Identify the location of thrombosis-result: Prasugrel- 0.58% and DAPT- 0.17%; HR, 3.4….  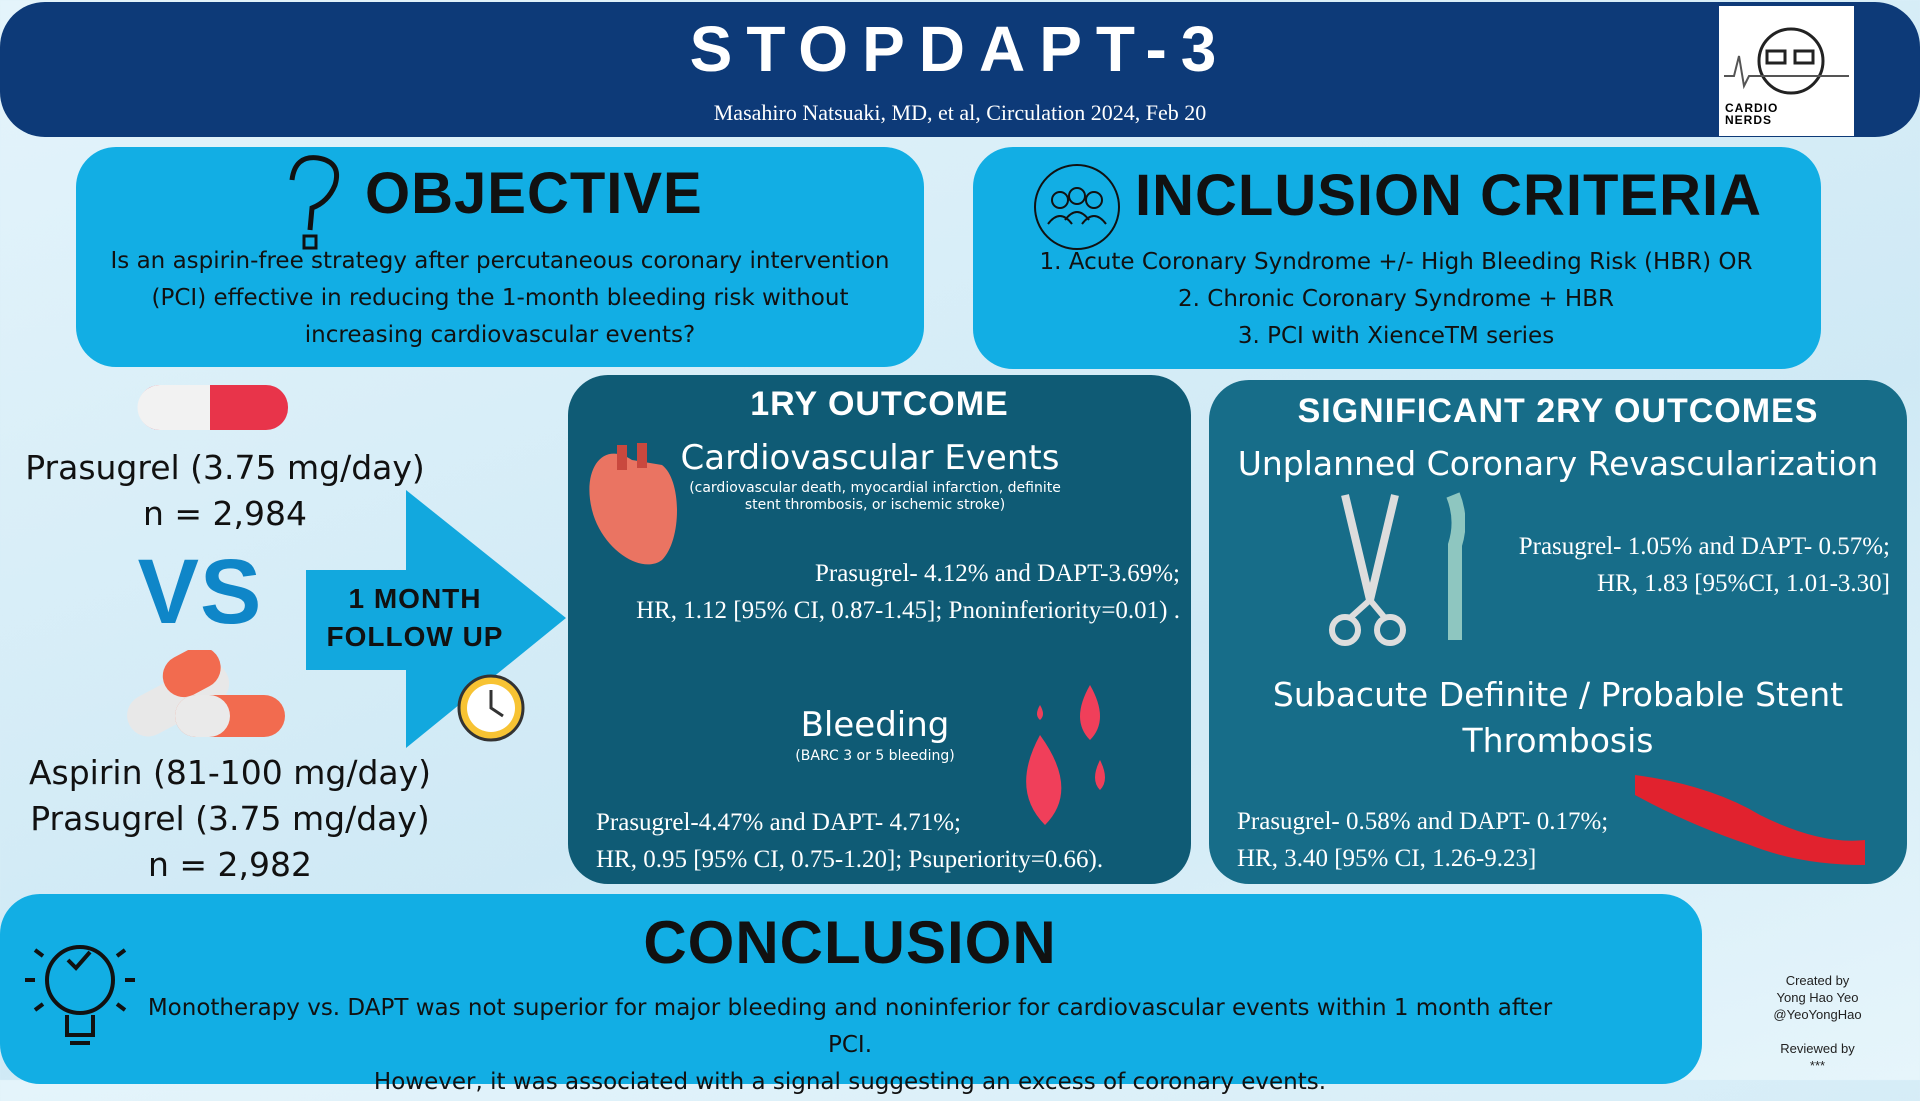
(1557, 840).